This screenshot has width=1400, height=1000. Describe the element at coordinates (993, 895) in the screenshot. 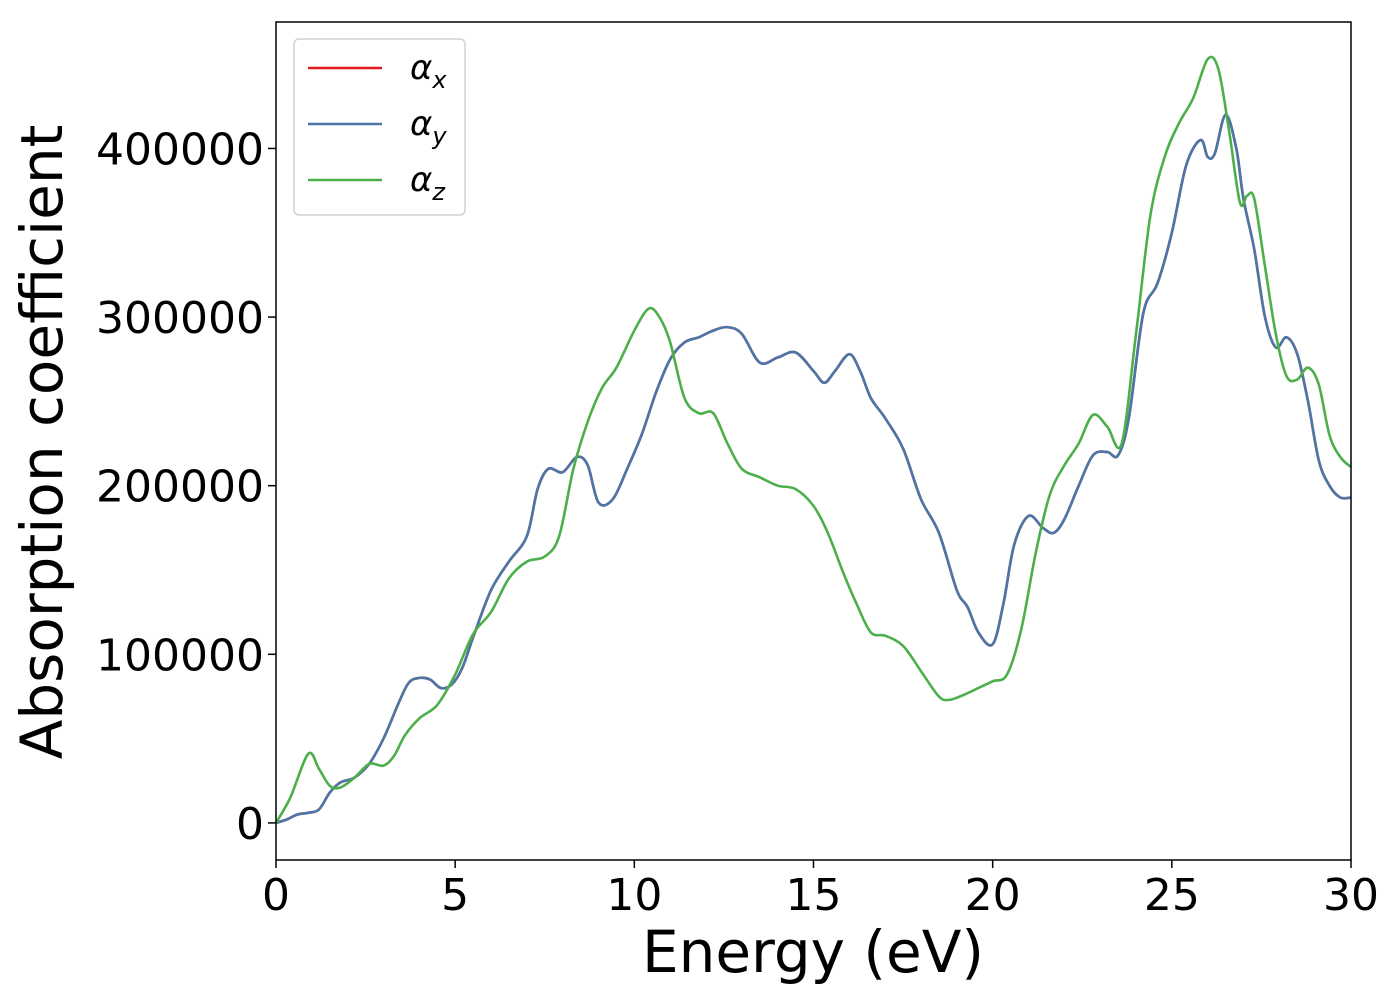

I see `x-tick-label: 20` at that location.